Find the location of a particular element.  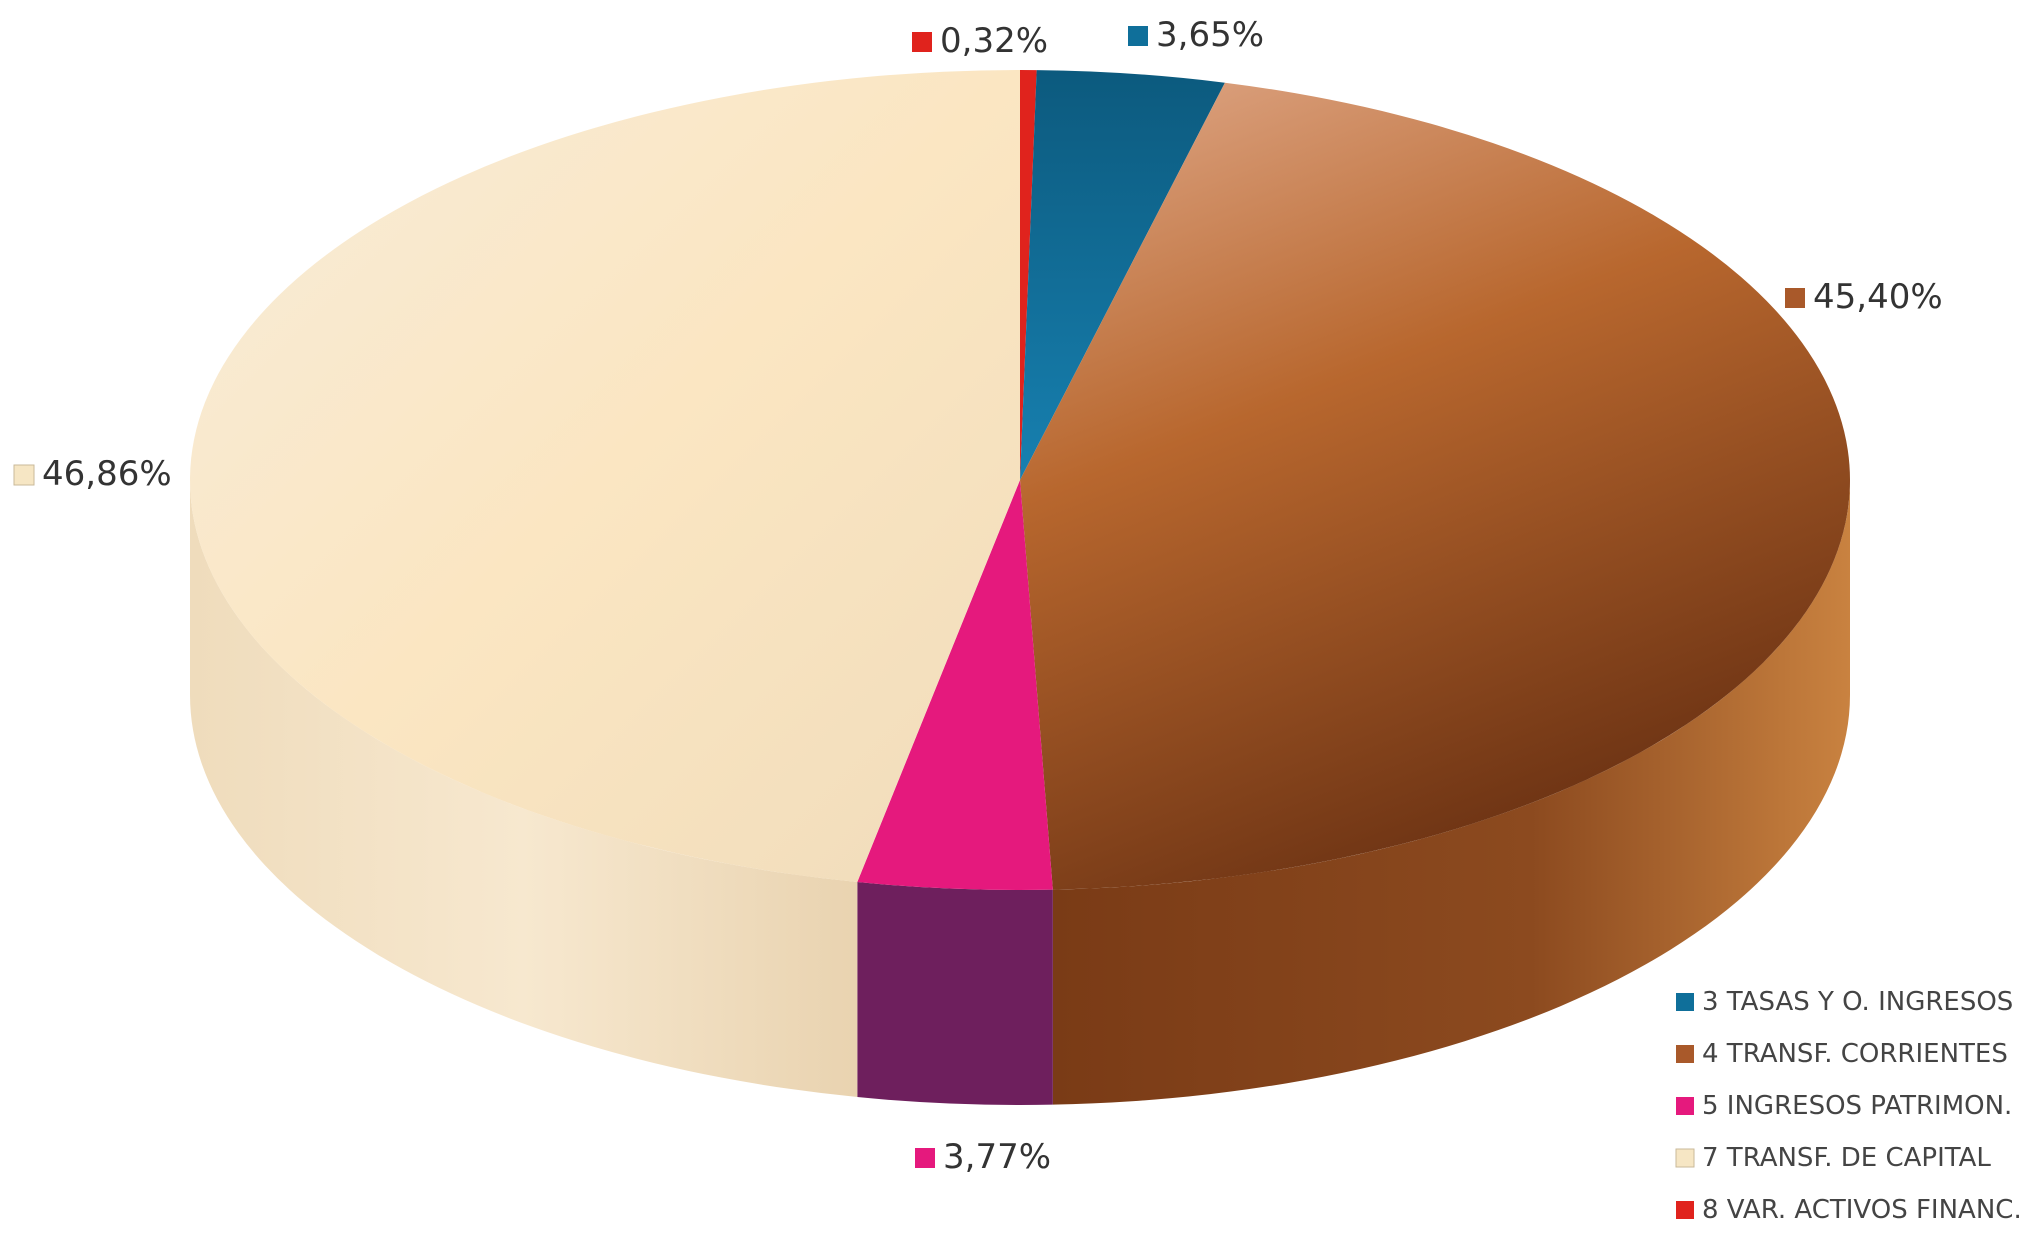

legend-item-slice-4: 4 TRANSF. CORRIENTES is located at coordinates (1842, 1054).